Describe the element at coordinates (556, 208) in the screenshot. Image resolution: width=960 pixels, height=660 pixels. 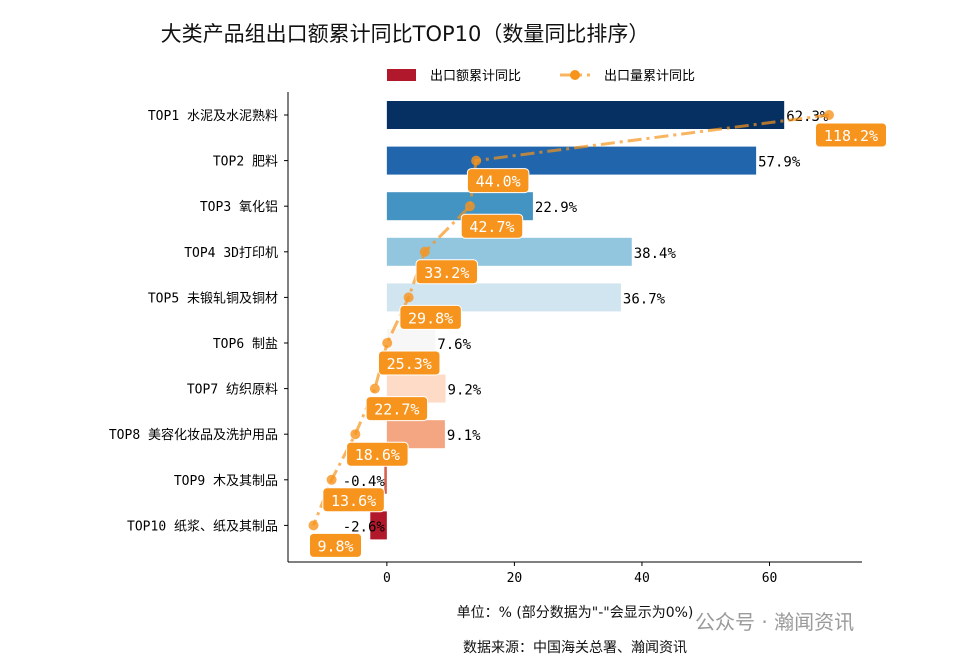
I see `bar-data-label: 22.9%` at that location.